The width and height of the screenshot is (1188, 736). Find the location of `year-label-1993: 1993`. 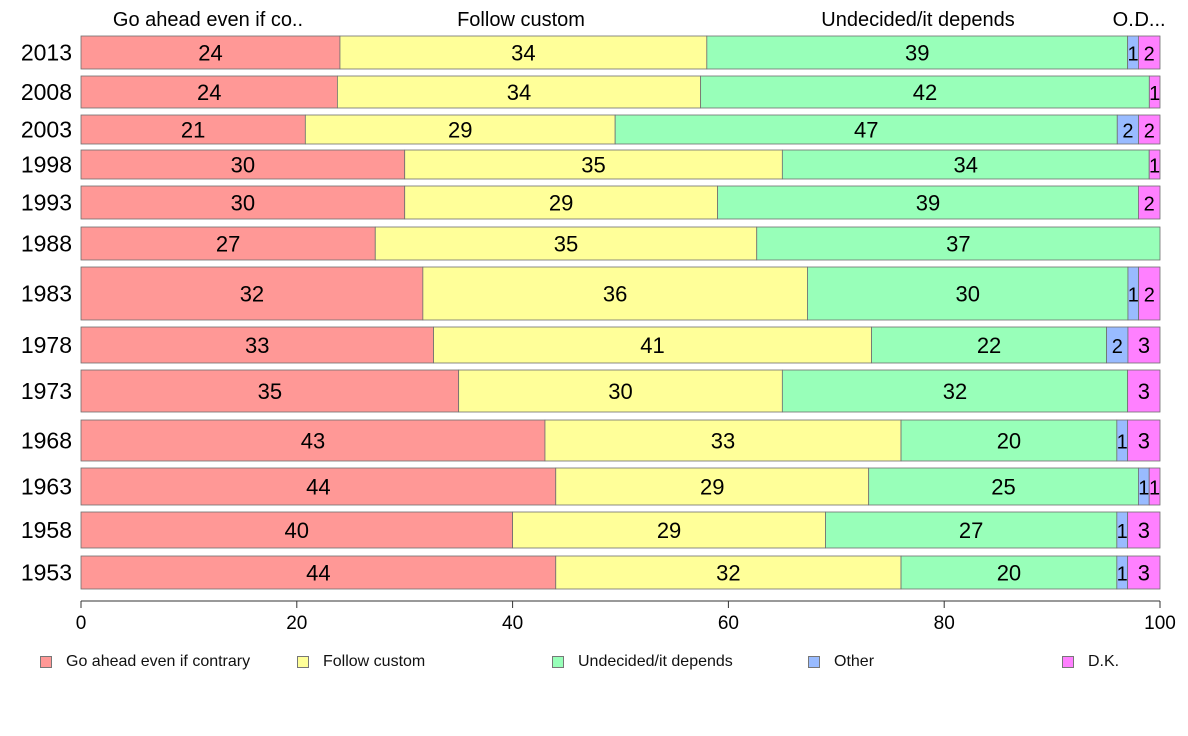

year-label-1993: 1993 is located at coordinates (46, 203).